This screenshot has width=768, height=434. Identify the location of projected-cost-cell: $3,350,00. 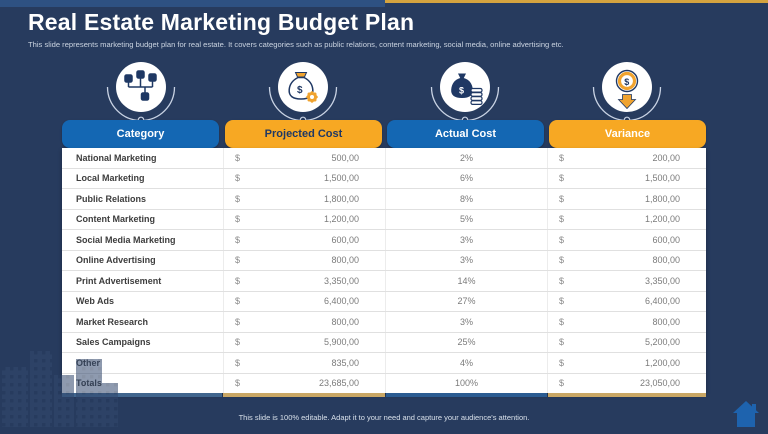
(304, 281).